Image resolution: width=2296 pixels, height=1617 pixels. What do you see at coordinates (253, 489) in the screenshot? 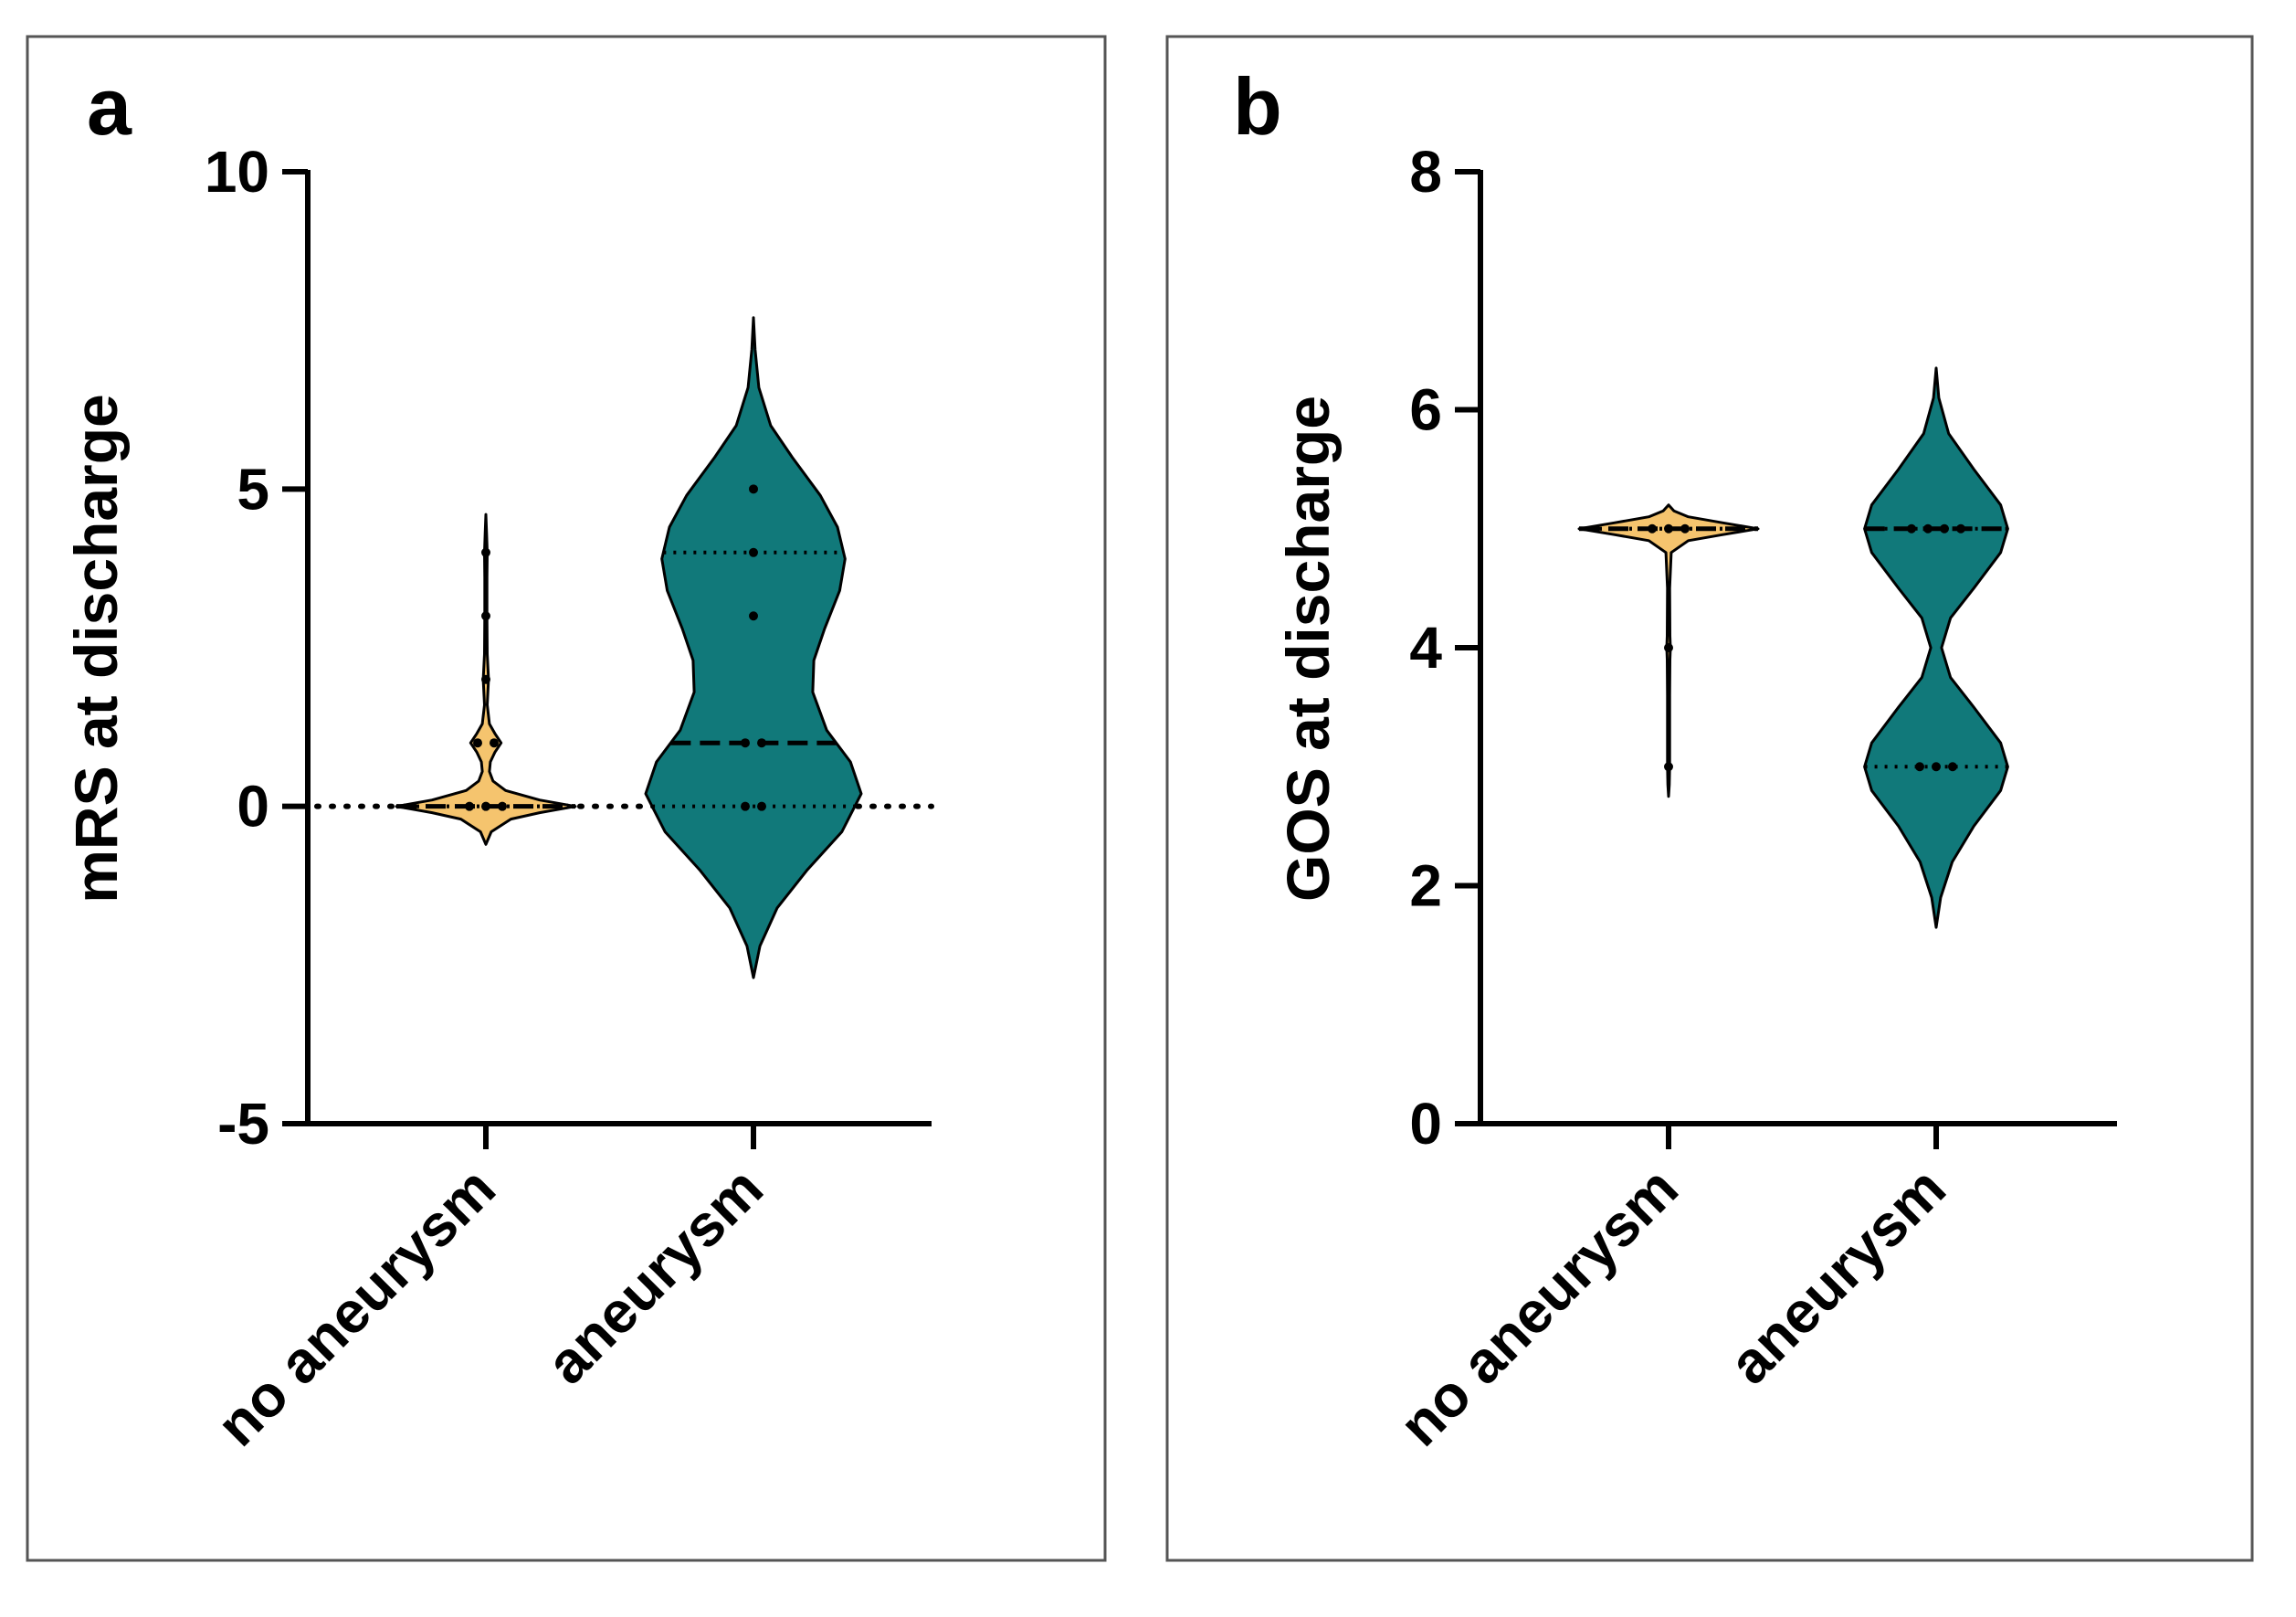
I see `y-tick-label: 5` at bounding box center [253, 489].